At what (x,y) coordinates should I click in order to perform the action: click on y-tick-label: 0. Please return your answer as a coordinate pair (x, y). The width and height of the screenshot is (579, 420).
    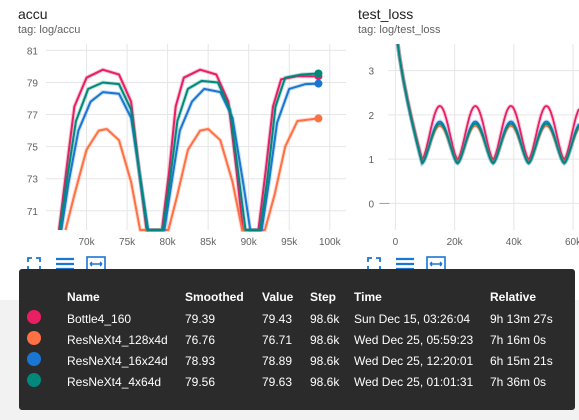
    Looking at the image, I should click on (371, 204).